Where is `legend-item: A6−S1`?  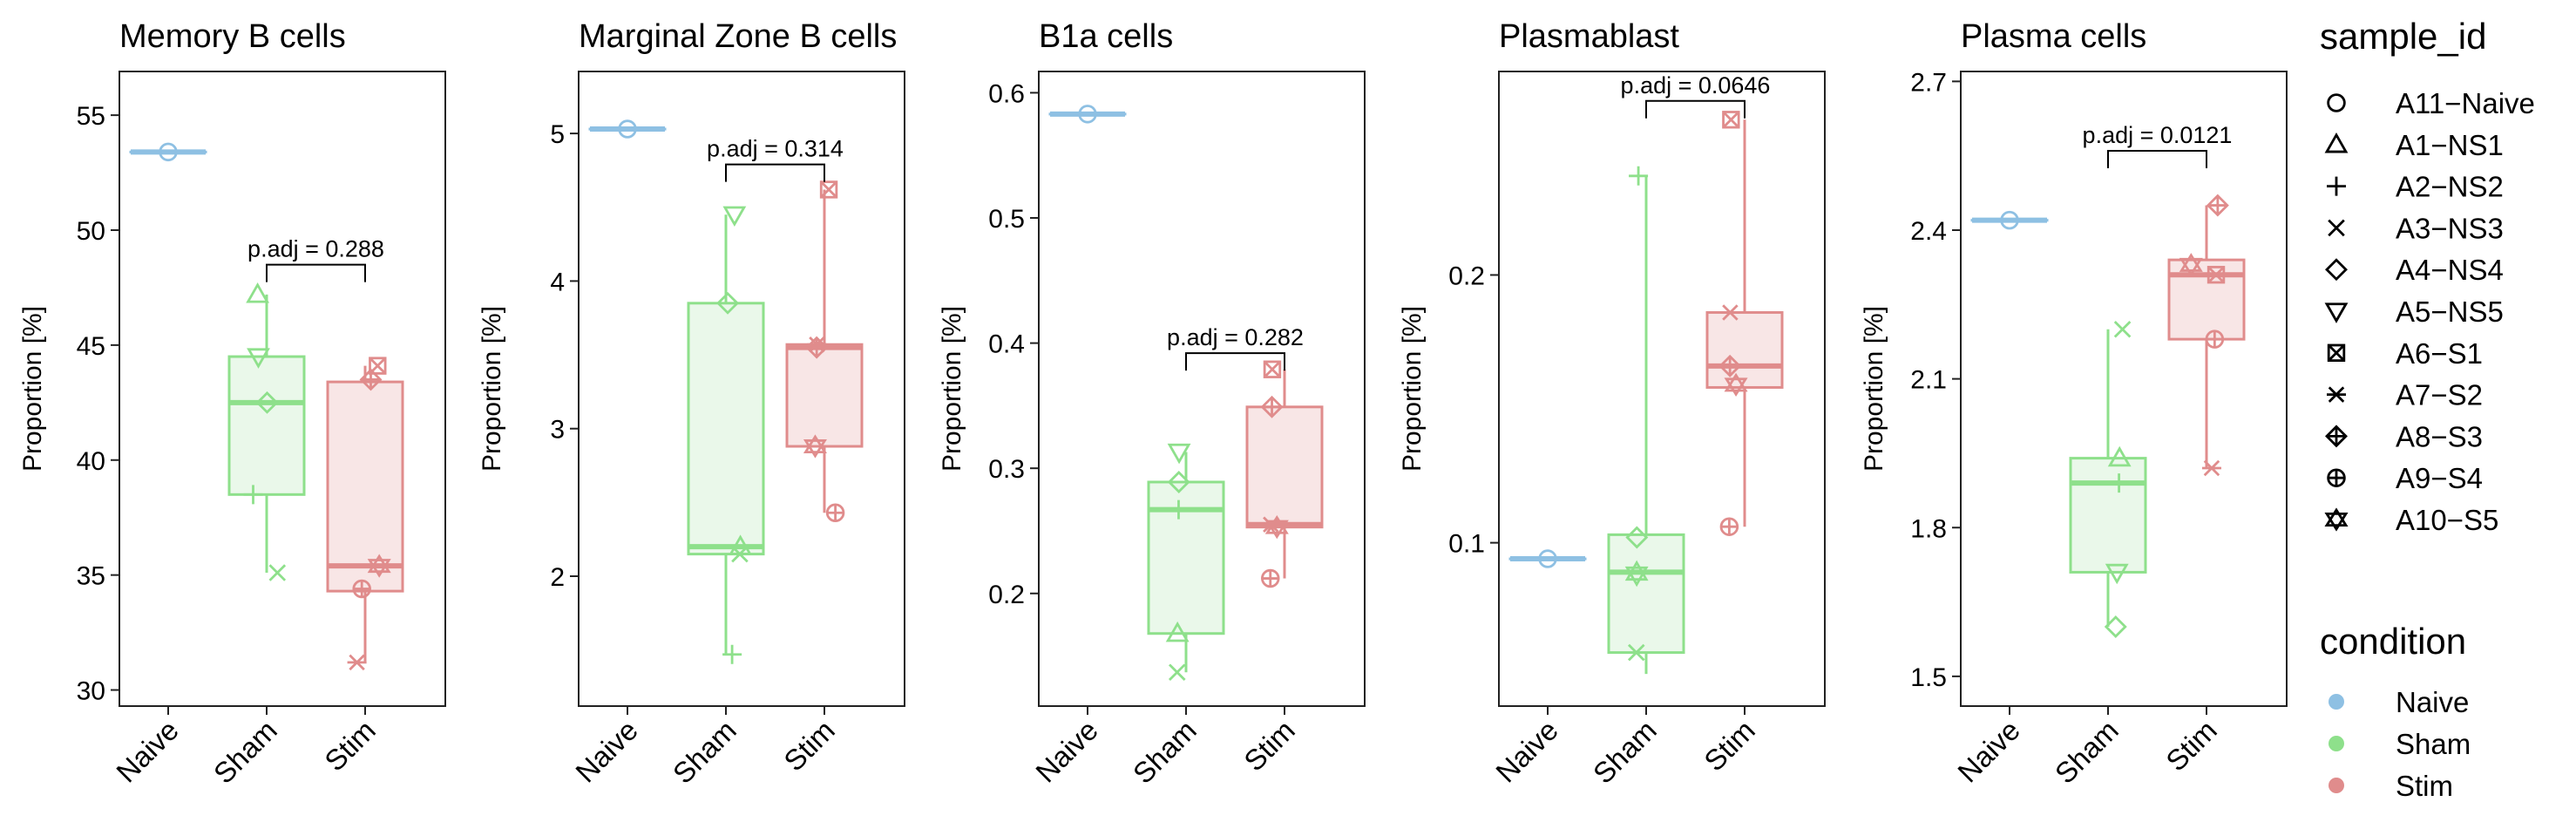
legend-item: A6−S1 is located at coordinates (2405, 353).